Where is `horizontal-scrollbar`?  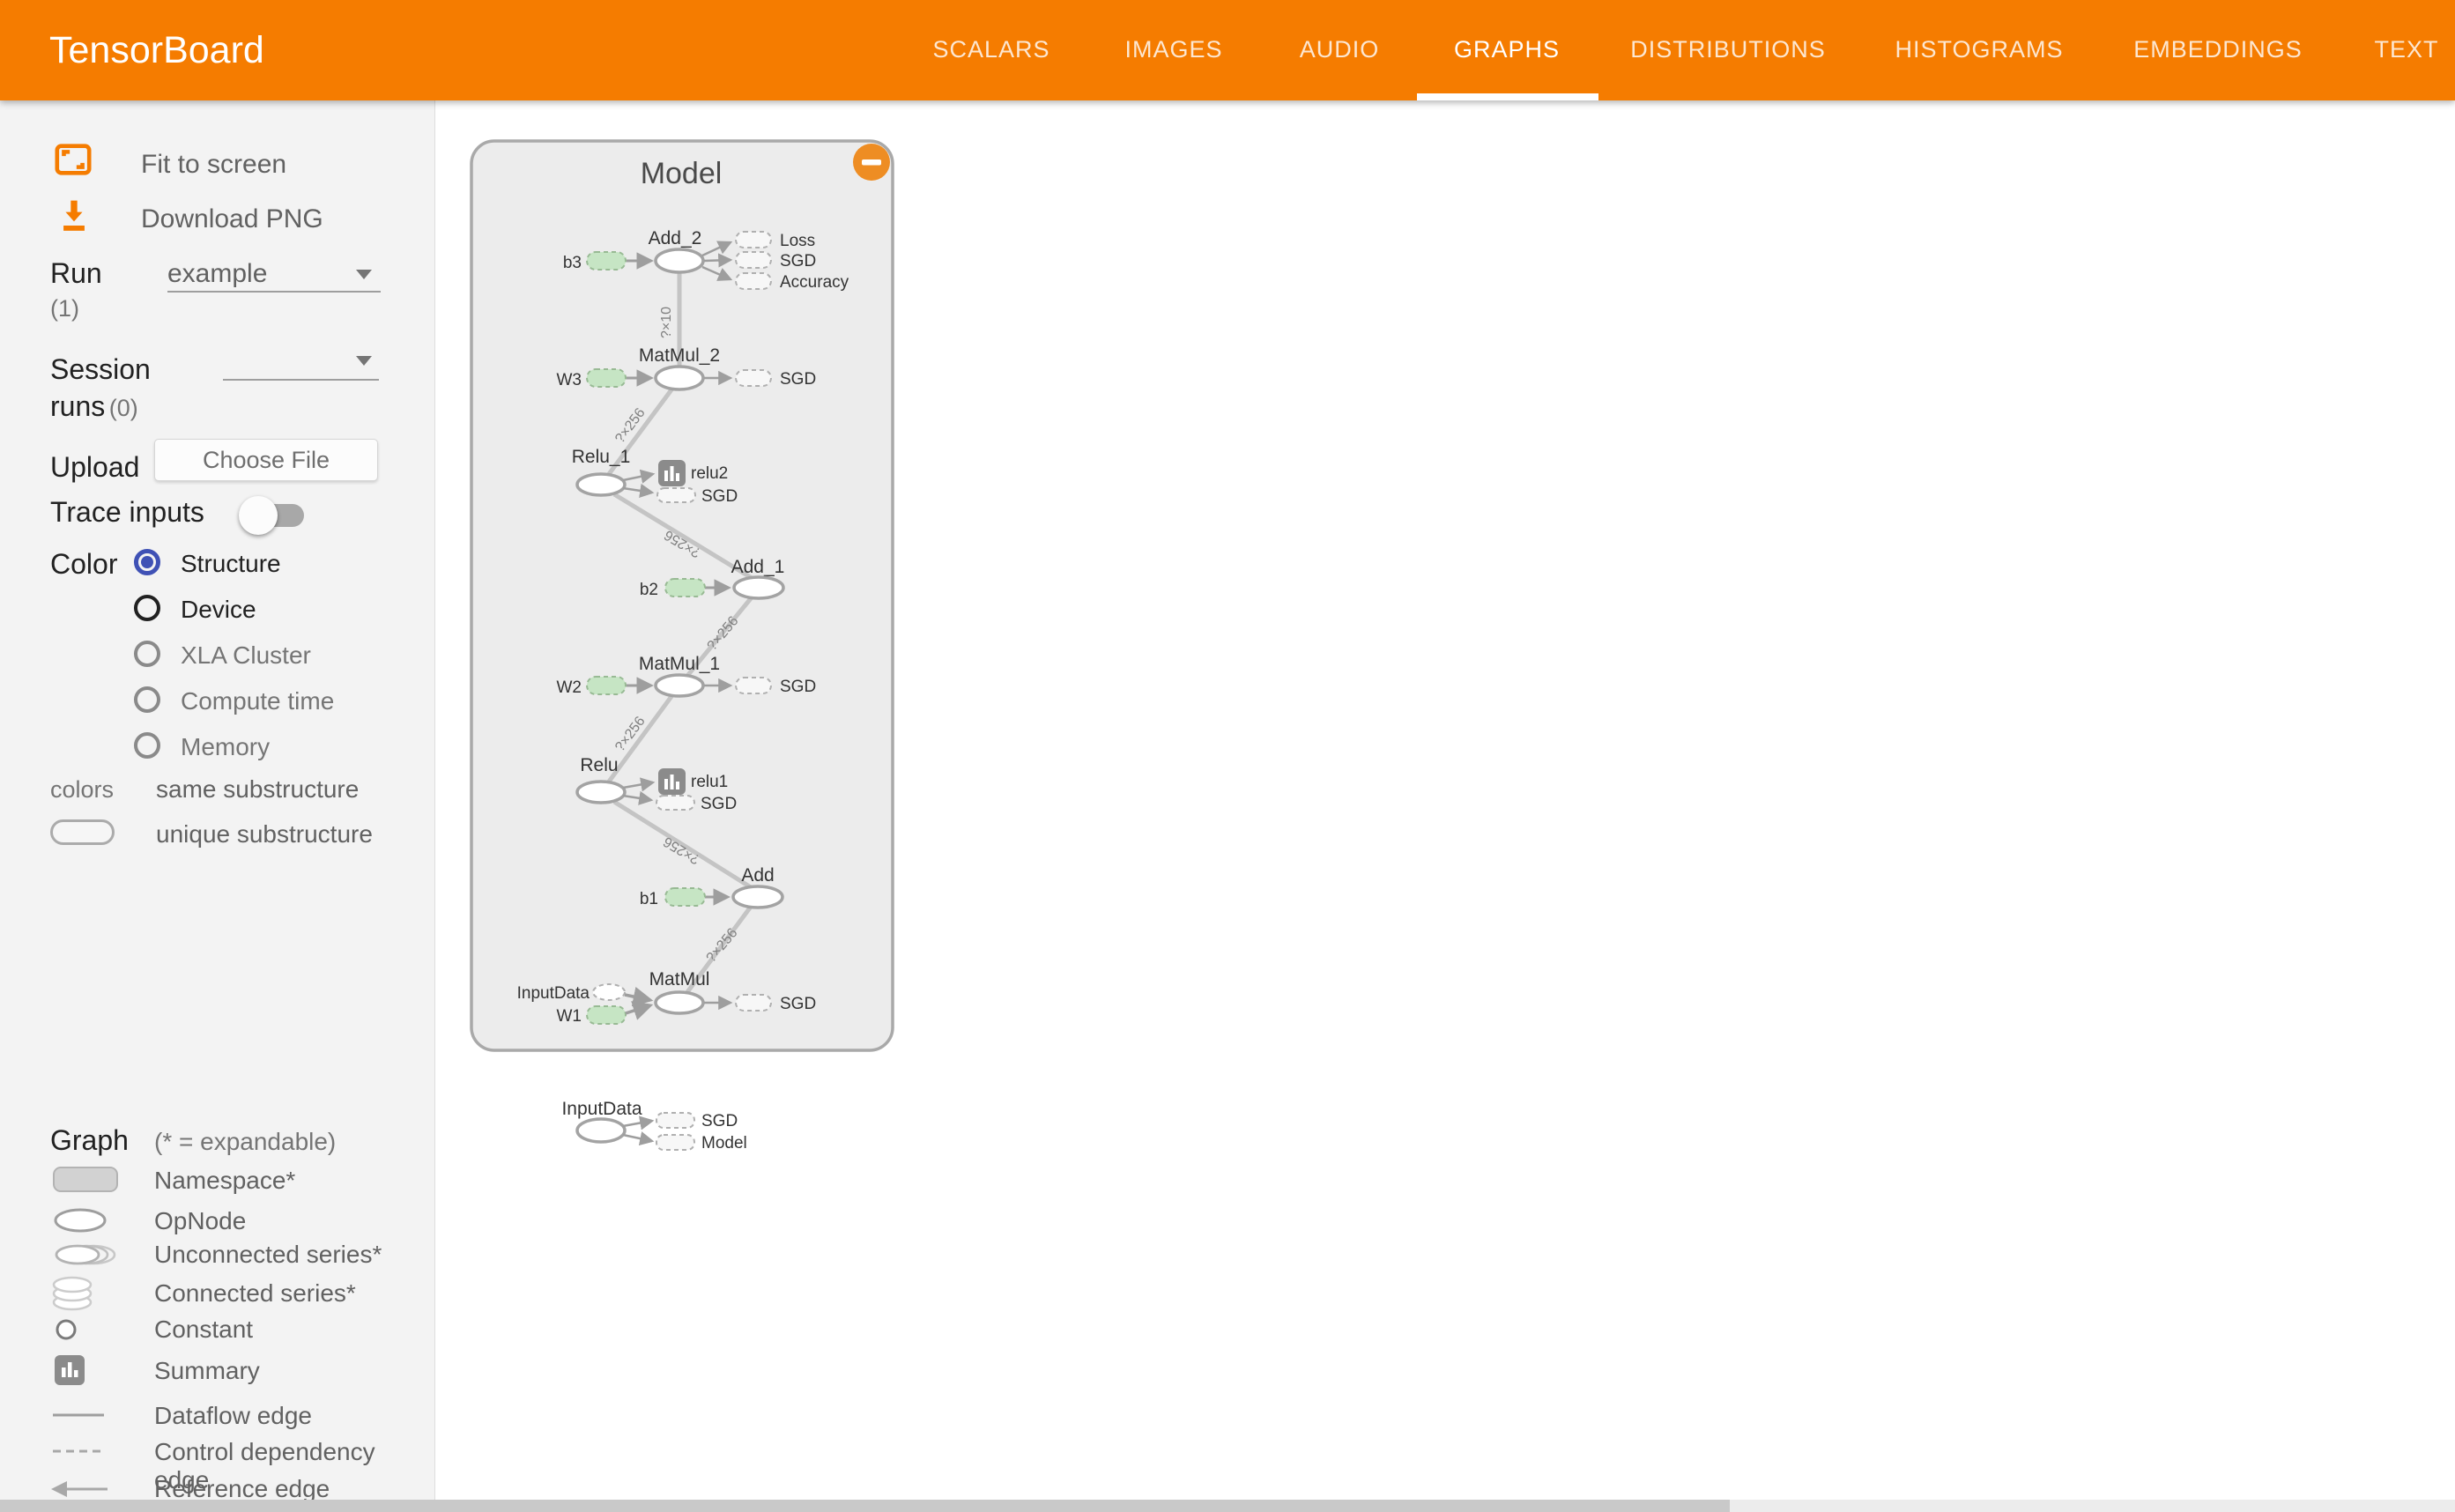
horizontal-scrollbar is located at coordinates (1227, 1506).